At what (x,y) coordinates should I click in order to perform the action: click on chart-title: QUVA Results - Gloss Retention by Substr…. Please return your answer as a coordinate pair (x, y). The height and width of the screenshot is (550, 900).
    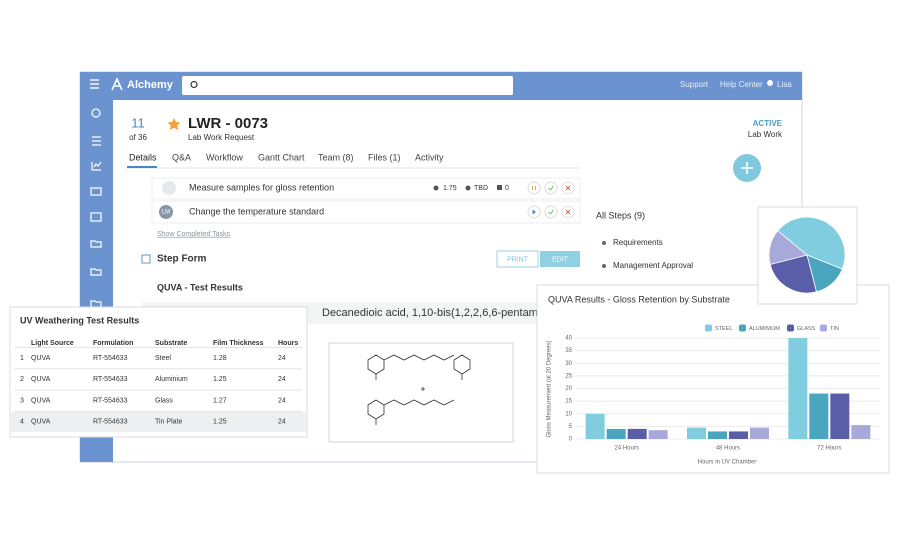
    Looking at the image, I should click on (639, 299).